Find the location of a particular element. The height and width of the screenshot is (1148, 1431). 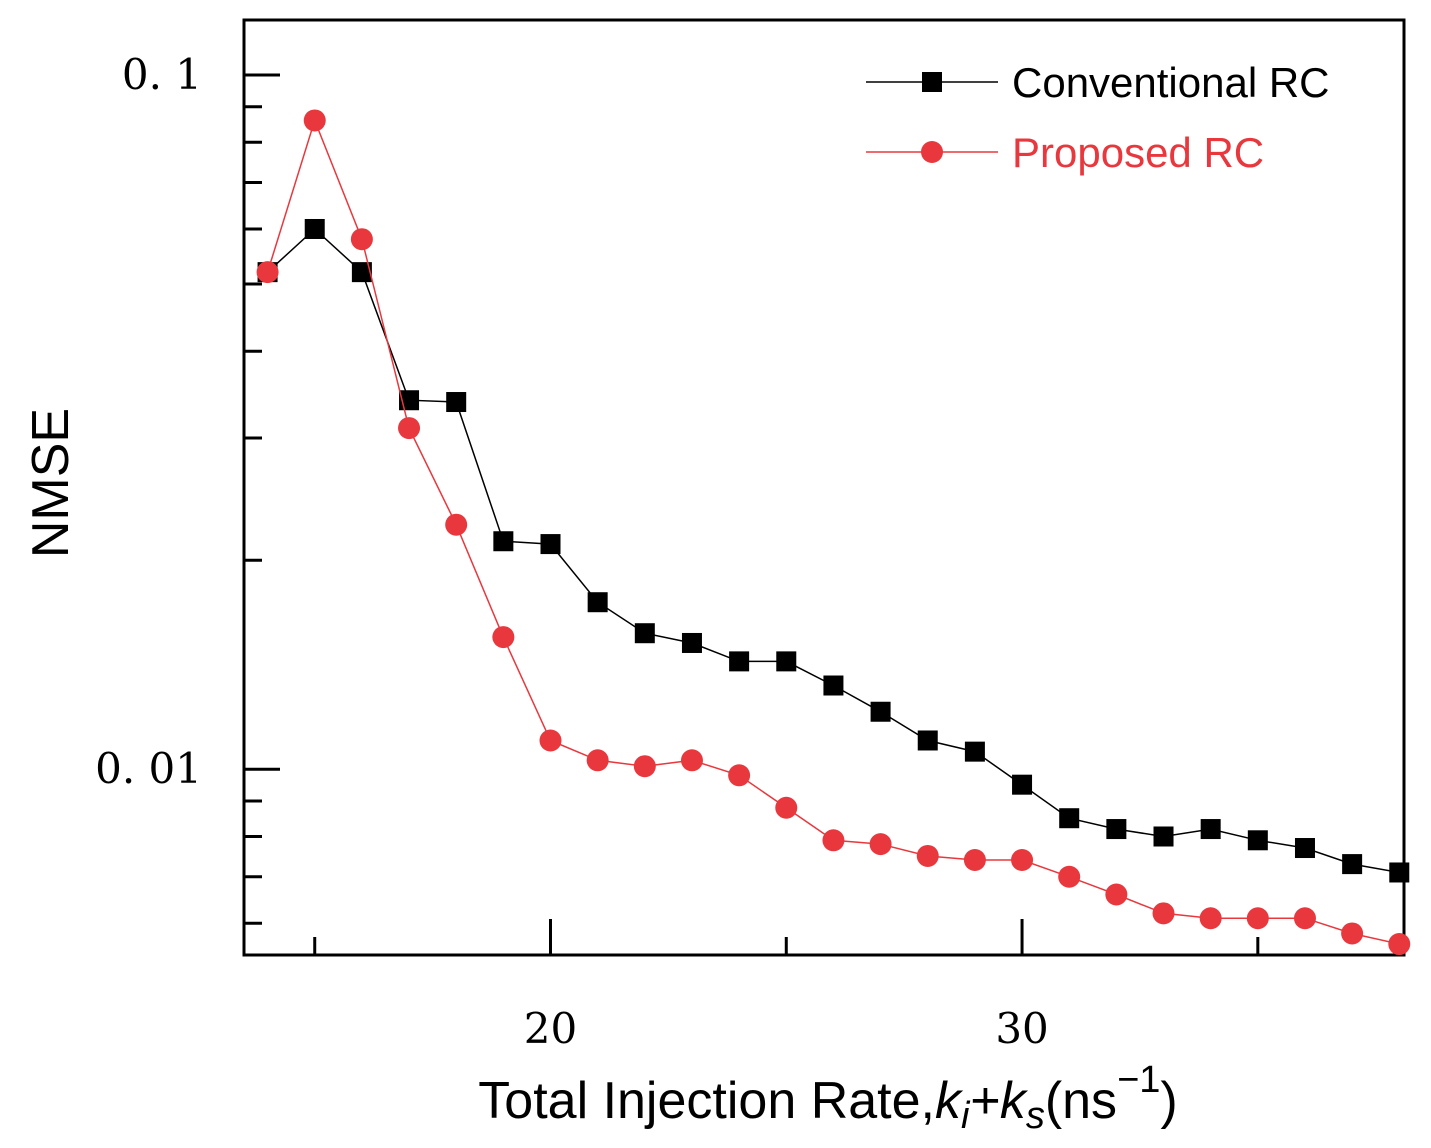

legend-item-conventional: Conventional RC is located at coordinates (1098, 82).